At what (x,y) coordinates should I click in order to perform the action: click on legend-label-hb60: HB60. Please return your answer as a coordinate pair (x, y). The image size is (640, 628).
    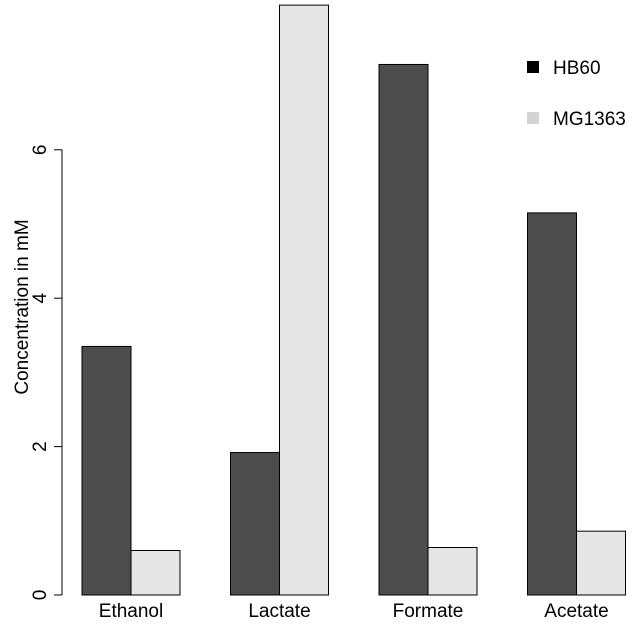
    Looking at the image, I should click on (577, 68).